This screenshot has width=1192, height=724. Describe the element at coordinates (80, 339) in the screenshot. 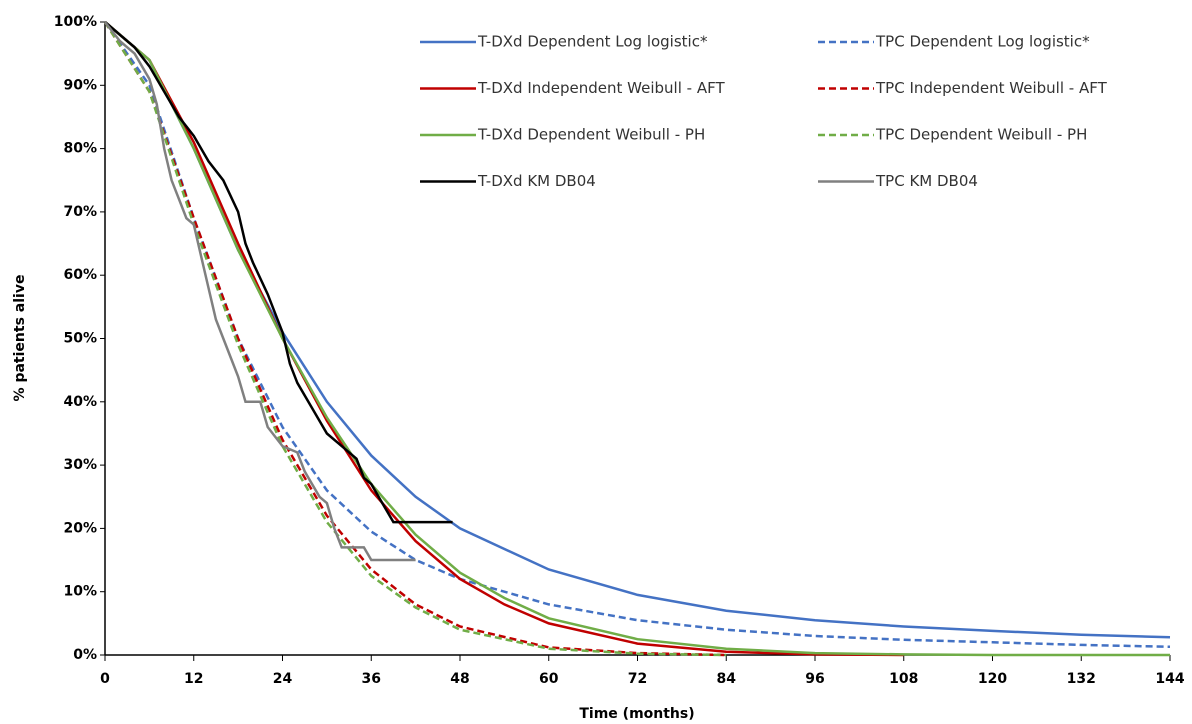

I see `y-tick-label: 50%` at that location.